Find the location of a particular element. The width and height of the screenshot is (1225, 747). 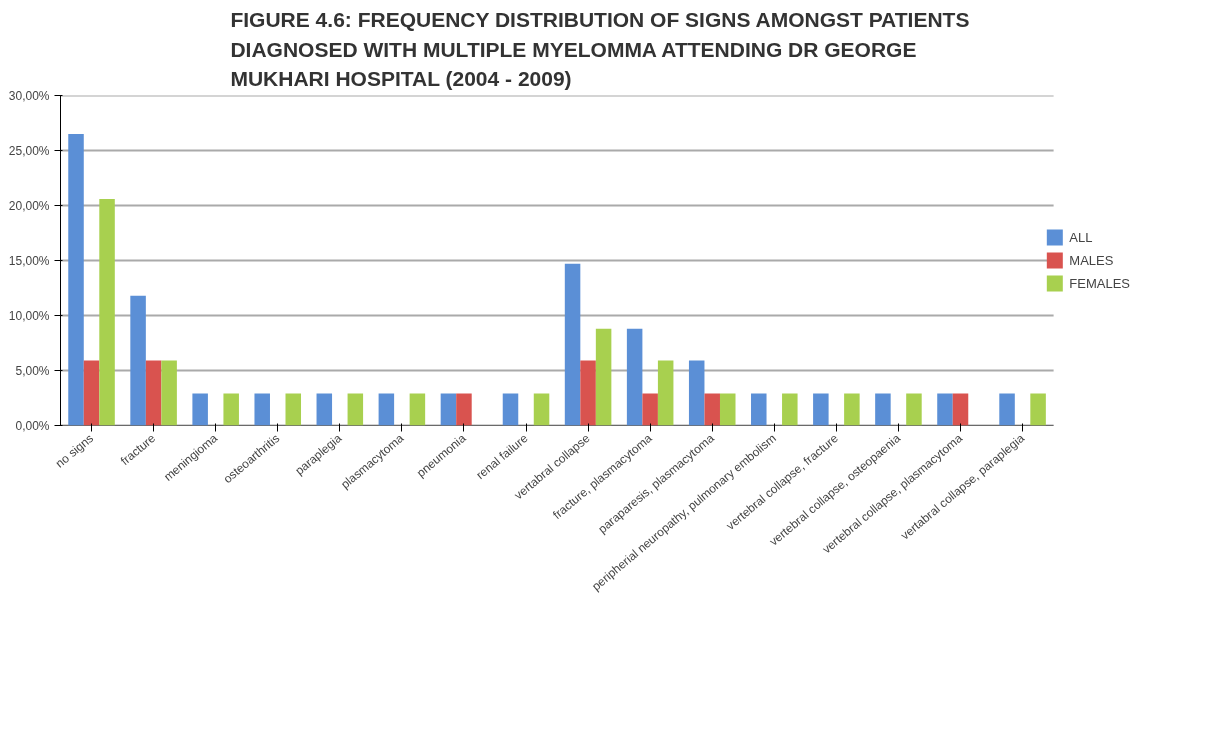

y-tick-label: 30,00% is located at coordinates (29, 95).